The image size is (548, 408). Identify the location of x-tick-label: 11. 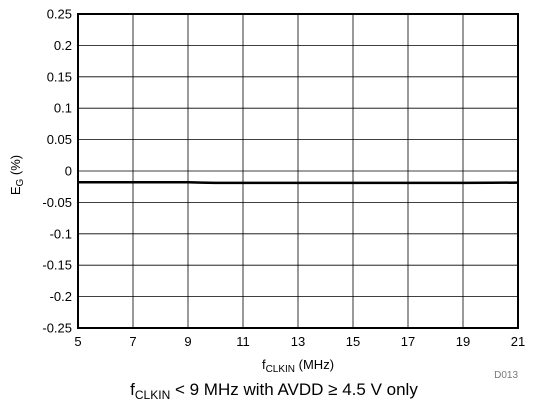
(243, 341).